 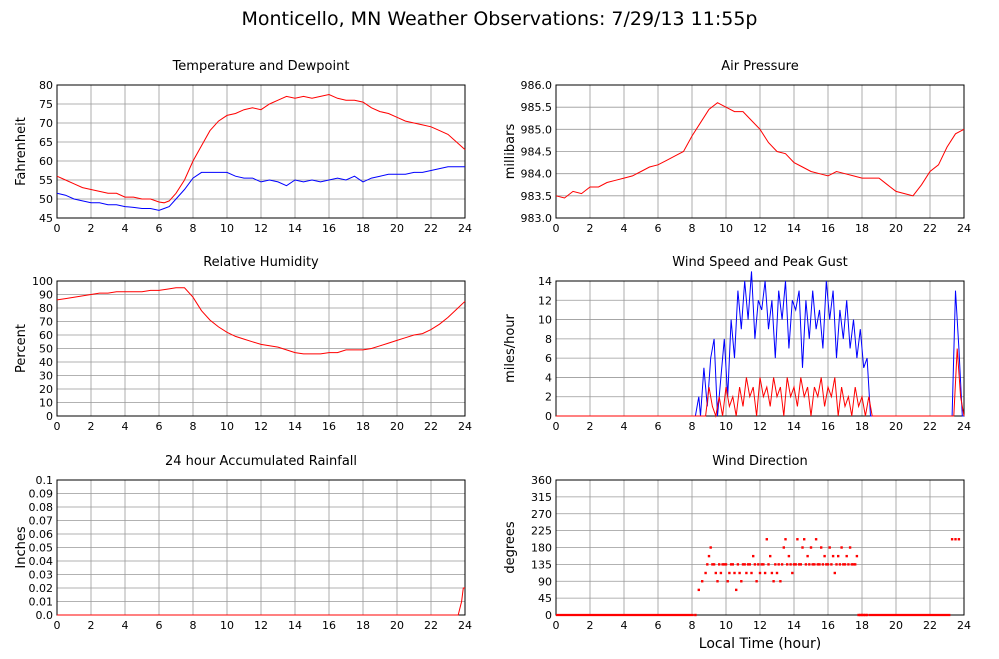 I want to click on y-axis-label: degrees, so click(x=510, y=547).